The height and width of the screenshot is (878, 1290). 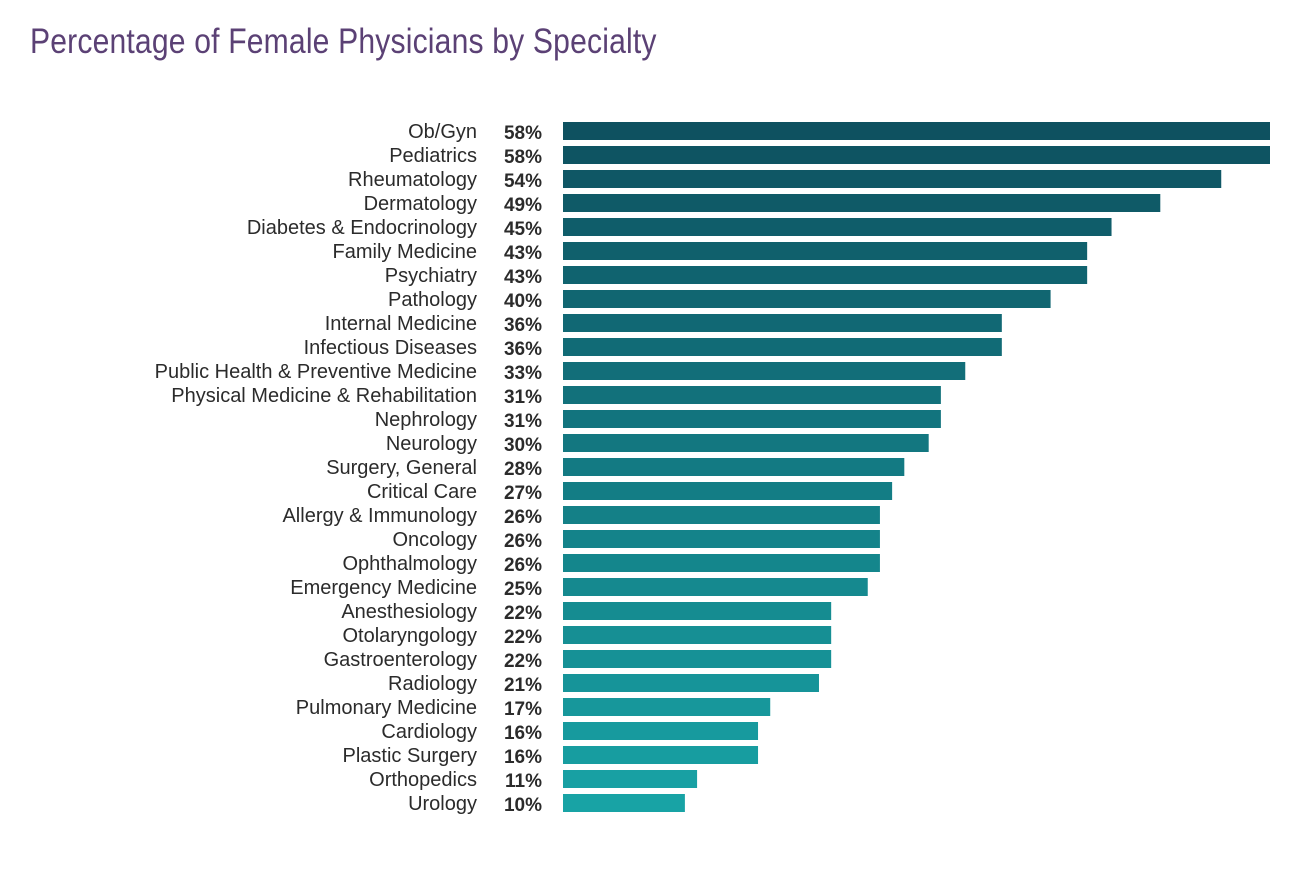 What do you see at coordinates (362, 228) in the screenshot?
I see `category-label: Diabetes & Endocrinology` at bounding box center [362, 228].